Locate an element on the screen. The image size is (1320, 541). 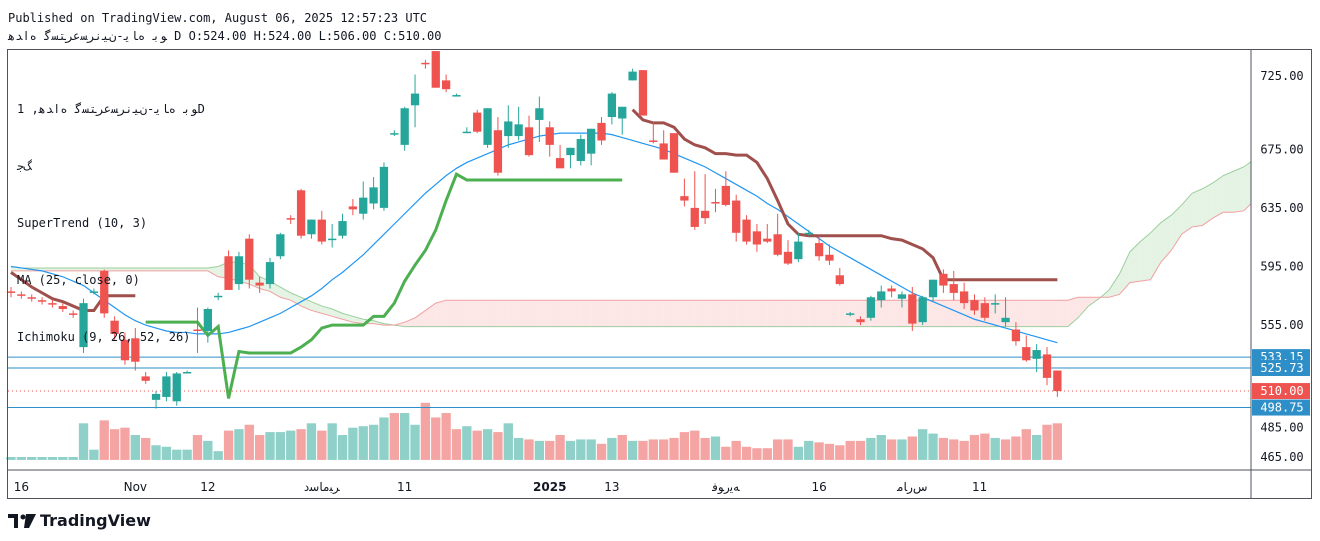
legend-ma: MA (25, close, 0) is located at coordinates (78, 280).